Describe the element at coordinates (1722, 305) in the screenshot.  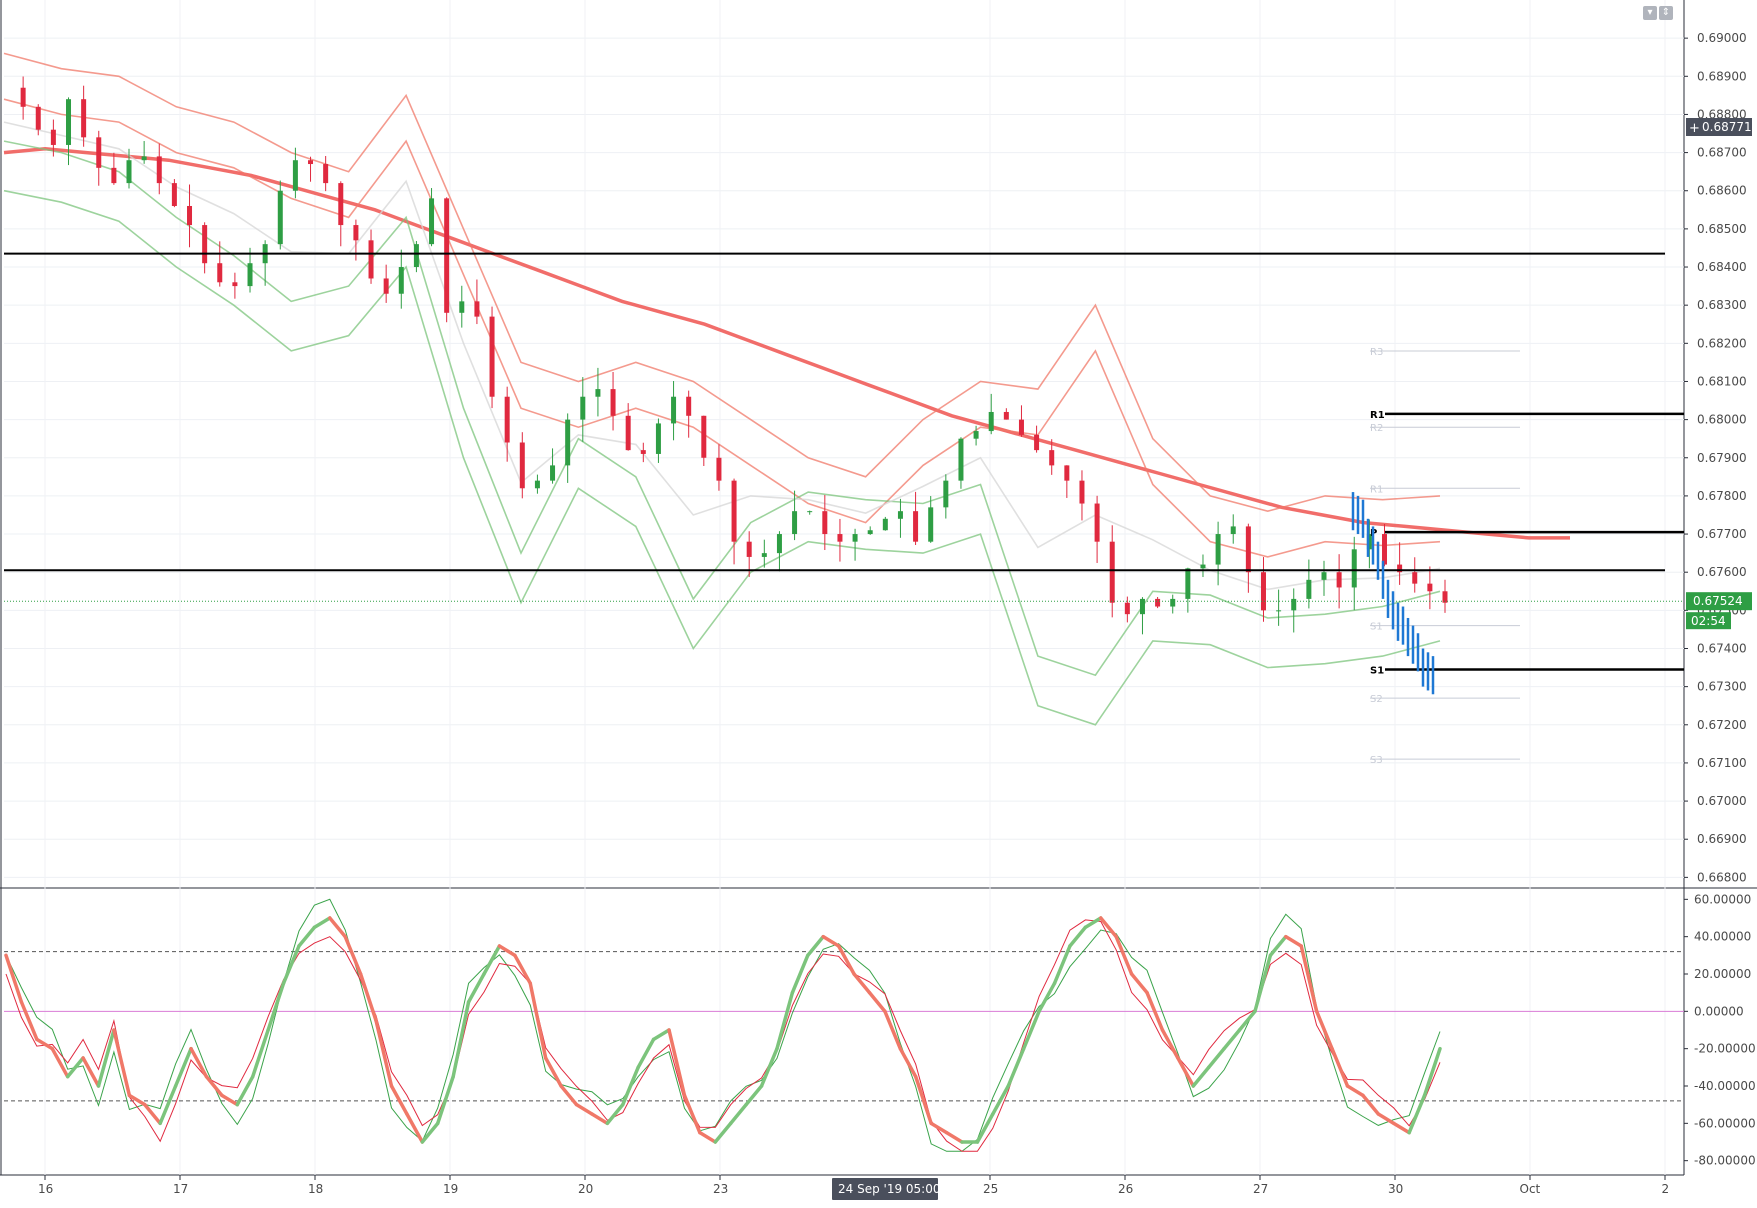
I see `price-tick-label: 0.68300` at that location.